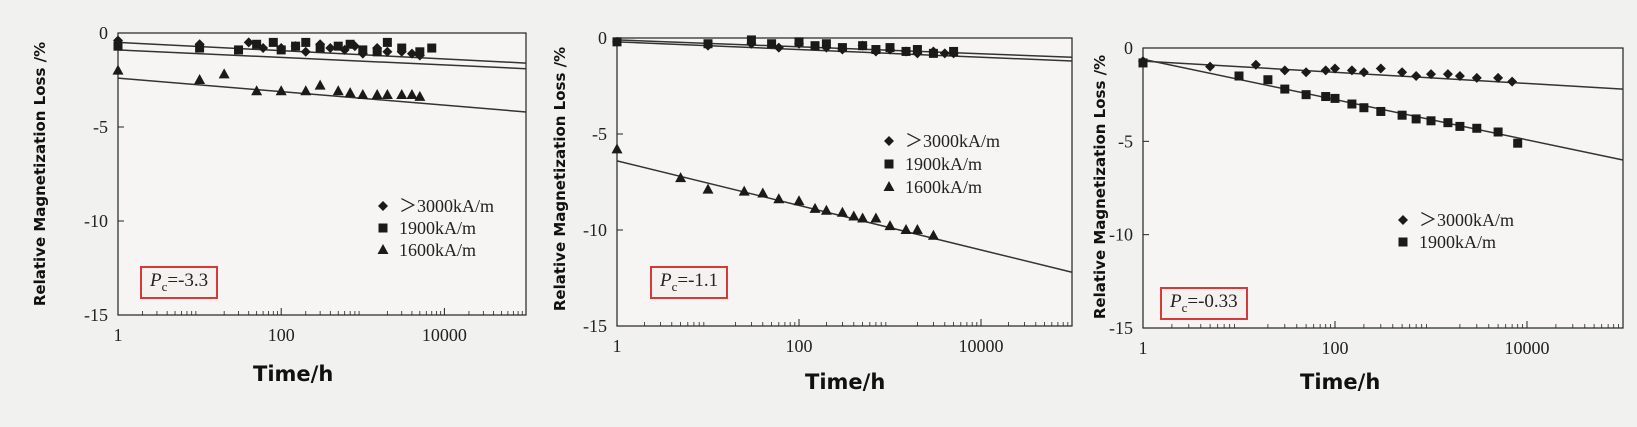 The height and width of the screenshot is (427, 1637). I want to click on legend-marker-triangle, so click(383, 249).